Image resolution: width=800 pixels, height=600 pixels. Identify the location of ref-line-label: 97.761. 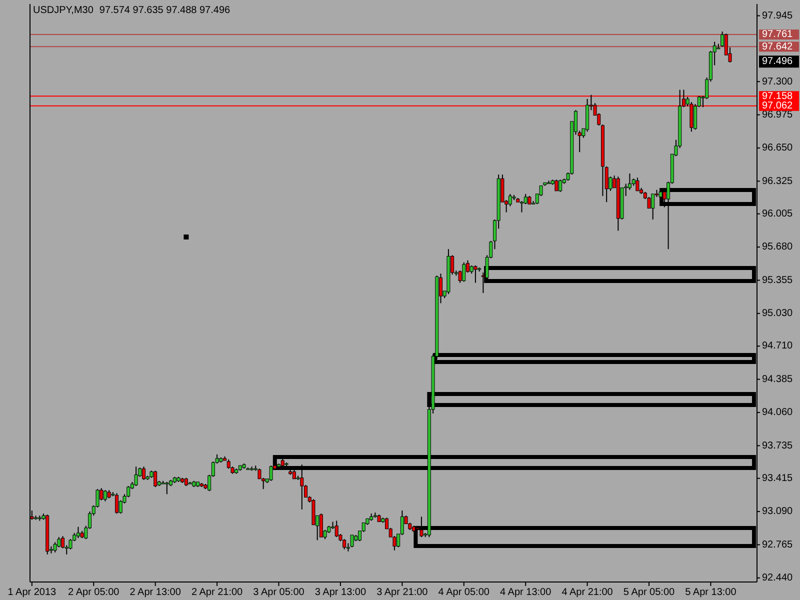
(778, 34).